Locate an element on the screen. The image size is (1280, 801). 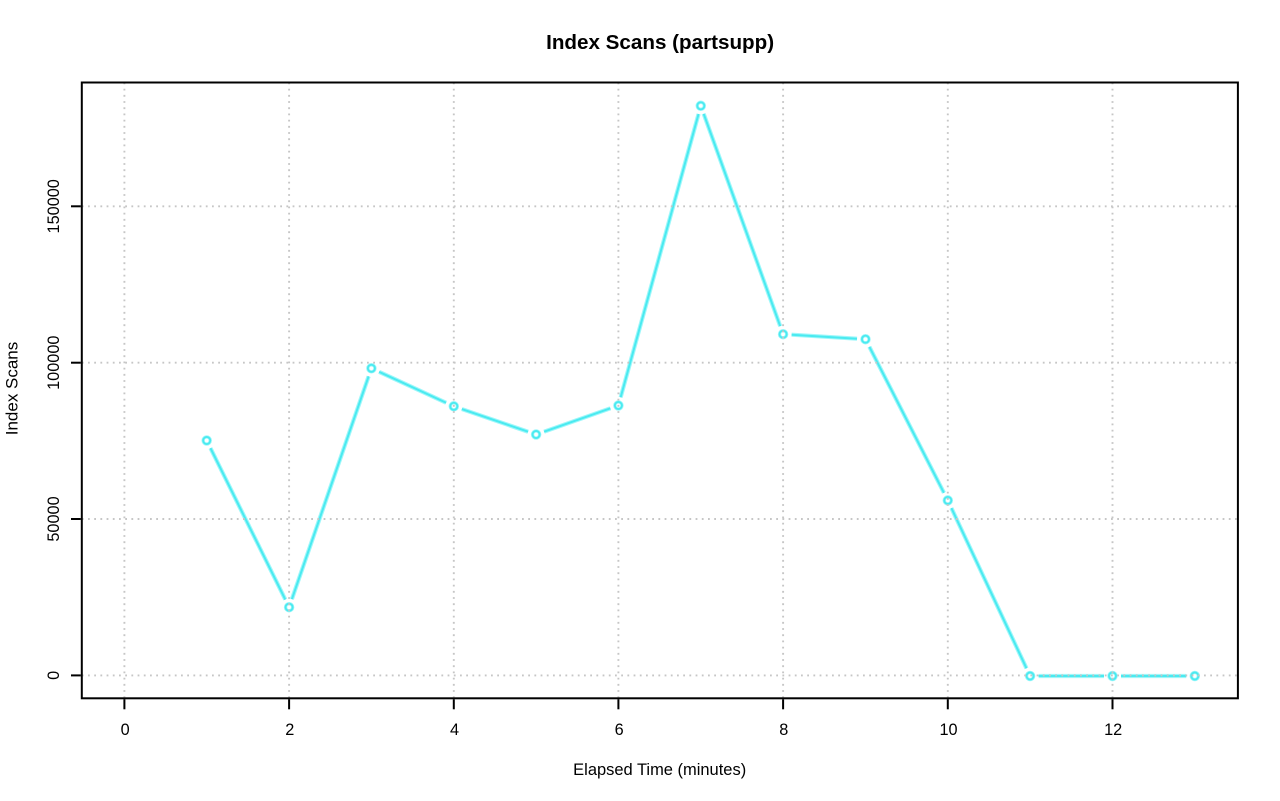
svg-text: 10 is located at coordinates (948, 730).